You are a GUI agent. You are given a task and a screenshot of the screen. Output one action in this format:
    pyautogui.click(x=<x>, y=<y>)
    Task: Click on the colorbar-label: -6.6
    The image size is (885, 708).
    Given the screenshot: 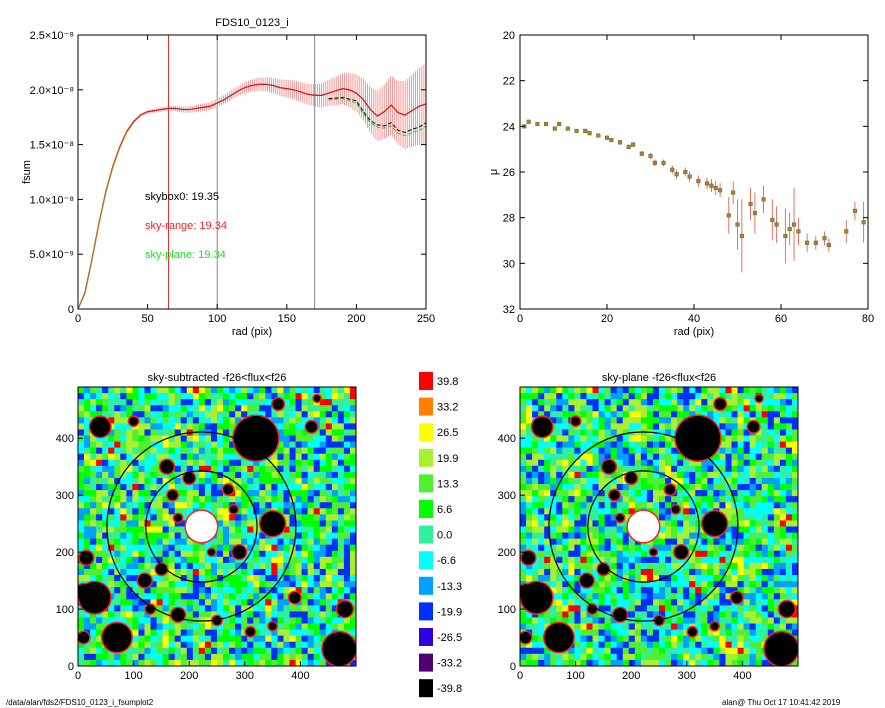 What is the action you would take?
    pyautogui.click(x=446, y=561)
    